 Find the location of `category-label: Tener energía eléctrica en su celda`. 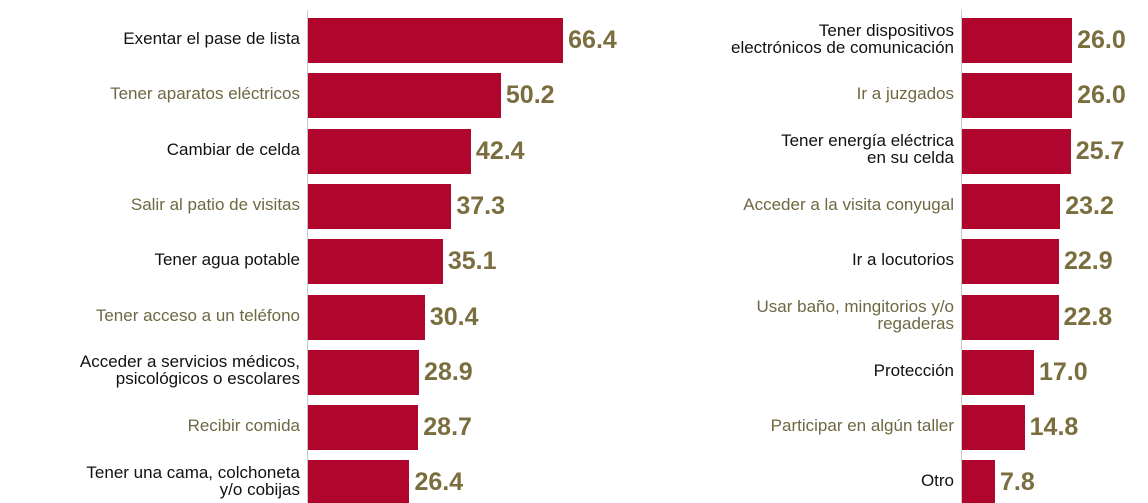

category-label: Tener energía eléctrica en su celda is located at coordinates (867, 149).